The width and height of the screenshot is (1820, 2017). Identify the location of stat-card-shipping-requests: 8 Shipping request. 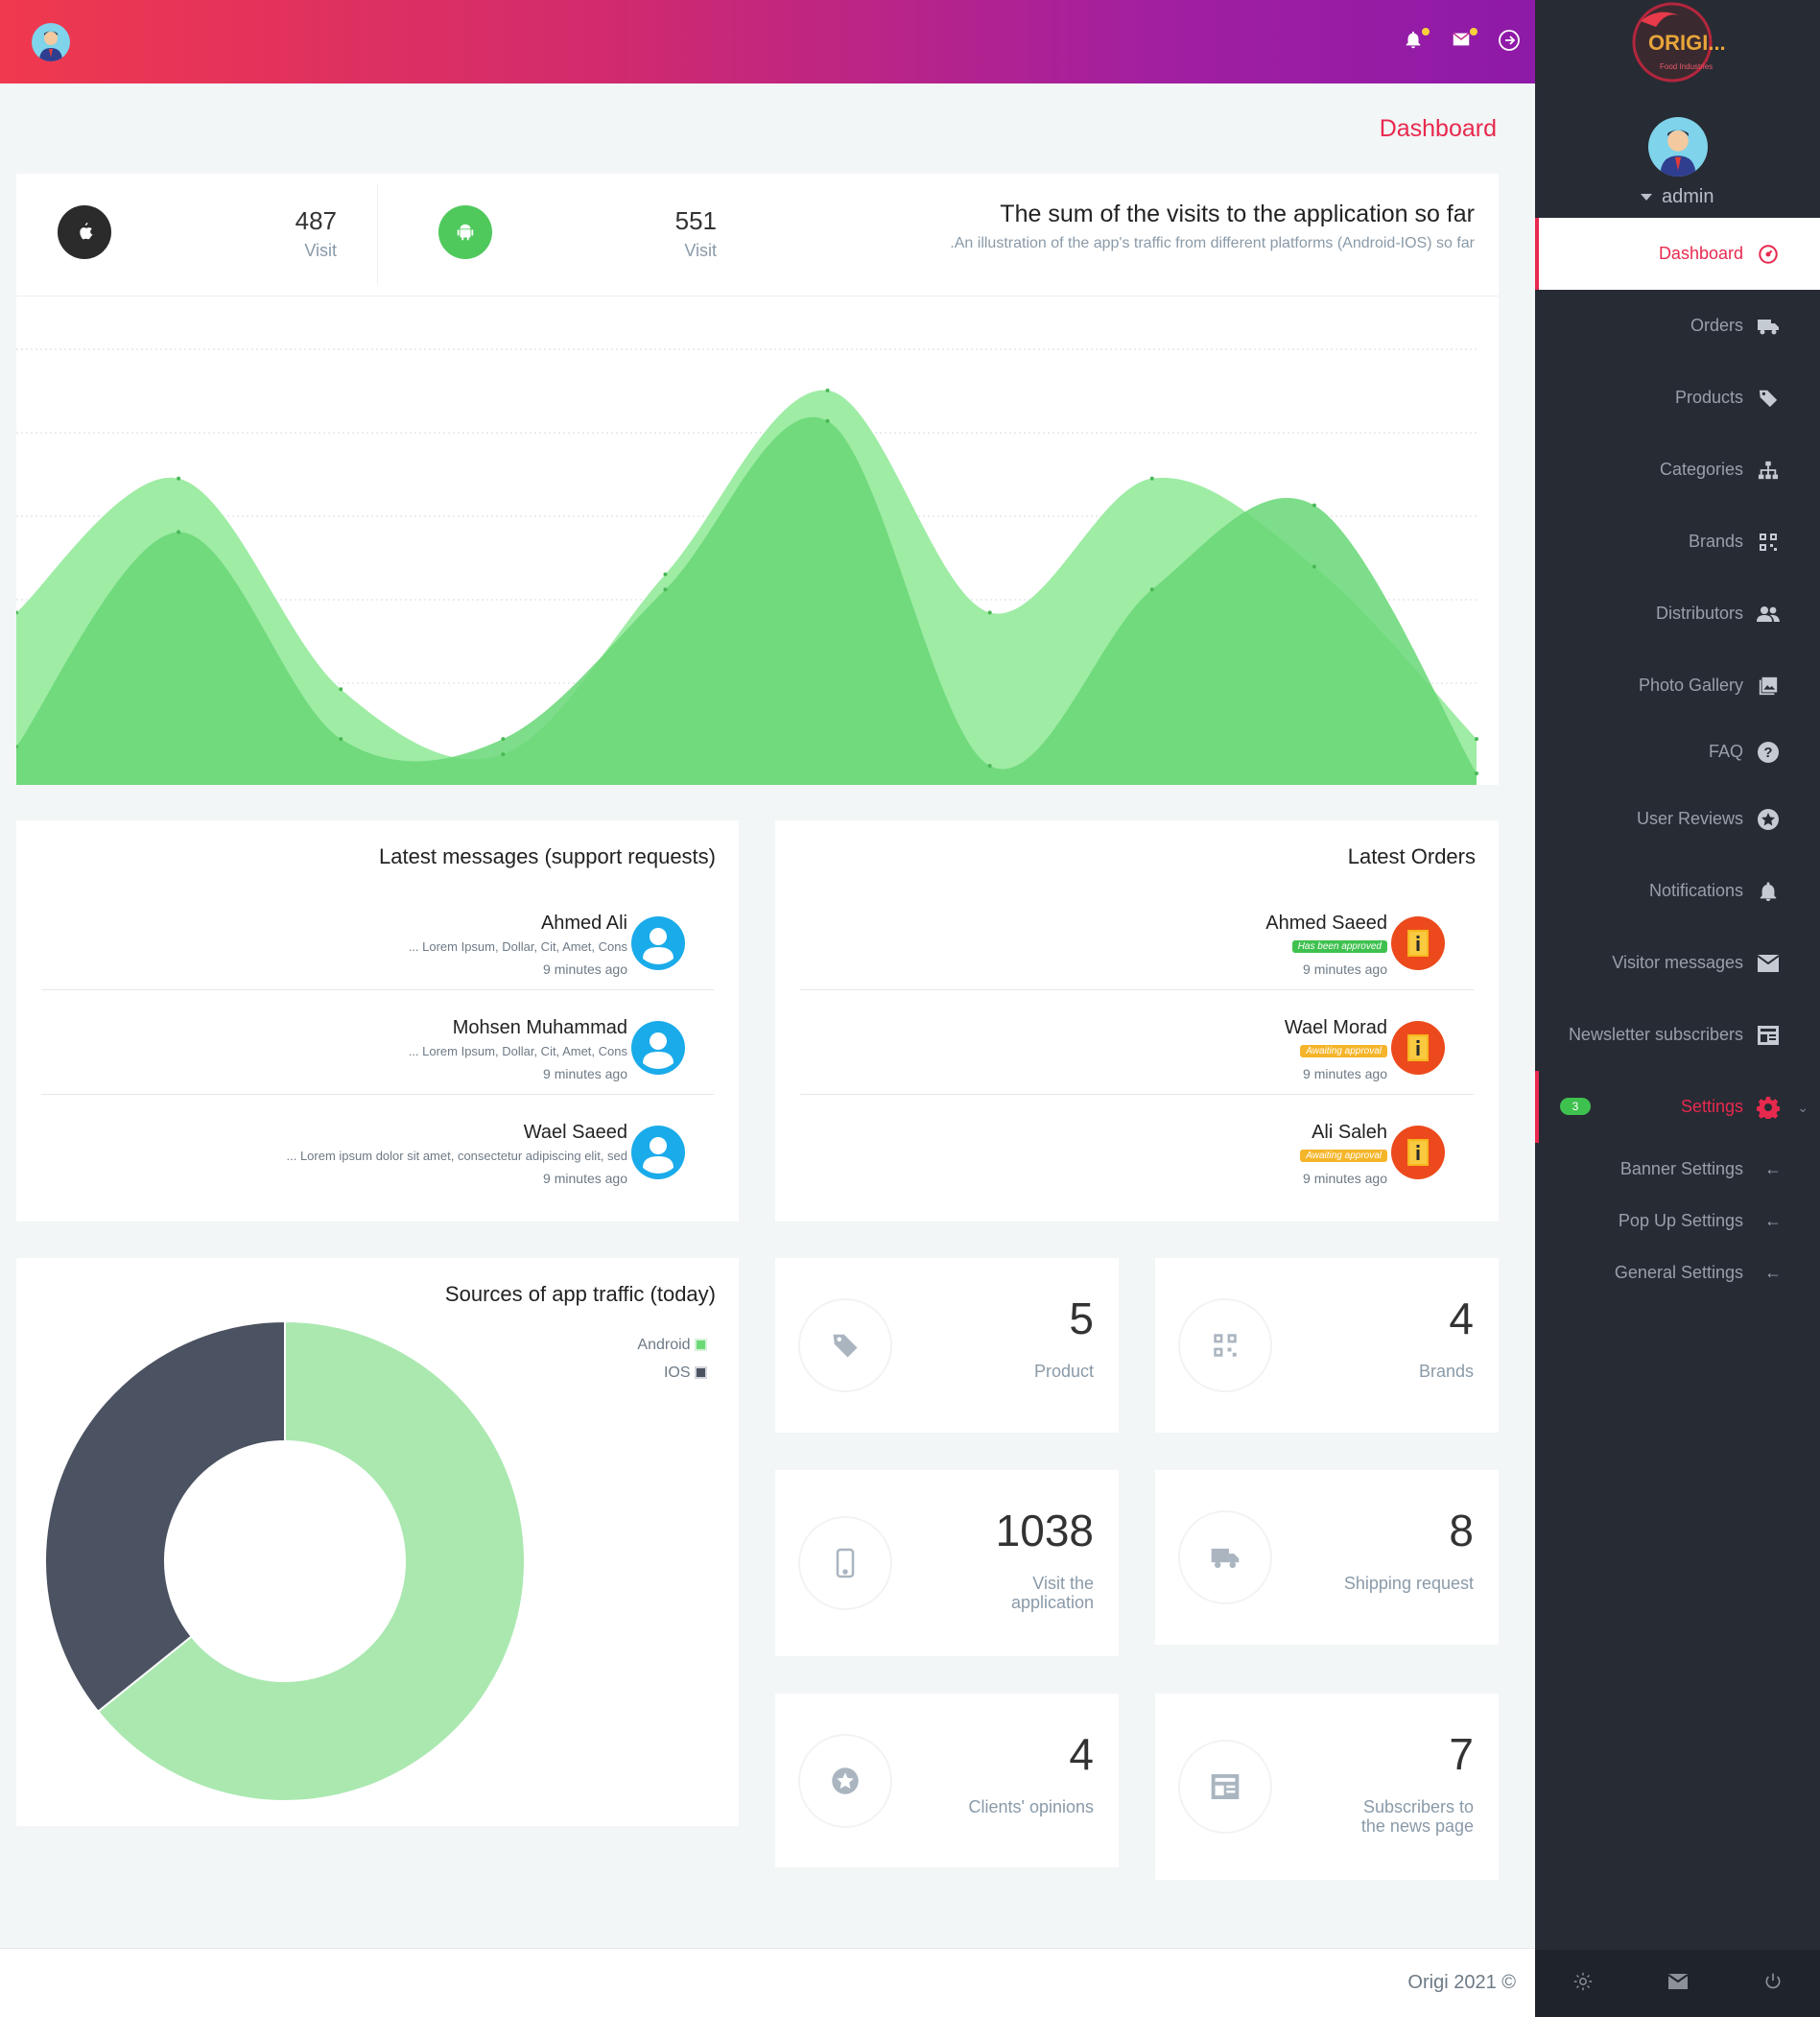
(1327, 1557).